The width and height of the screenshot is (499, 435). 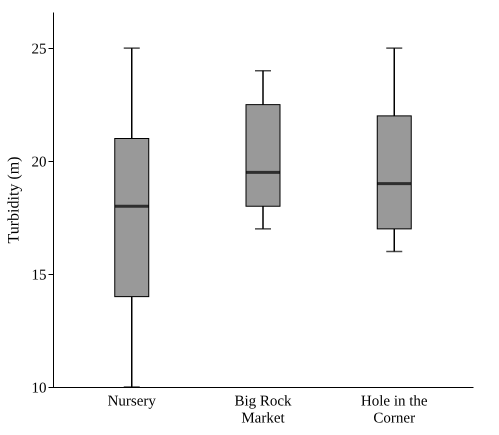 I want to click on x-tick-label: Hole in the Corner, so click(x=394, y=410).